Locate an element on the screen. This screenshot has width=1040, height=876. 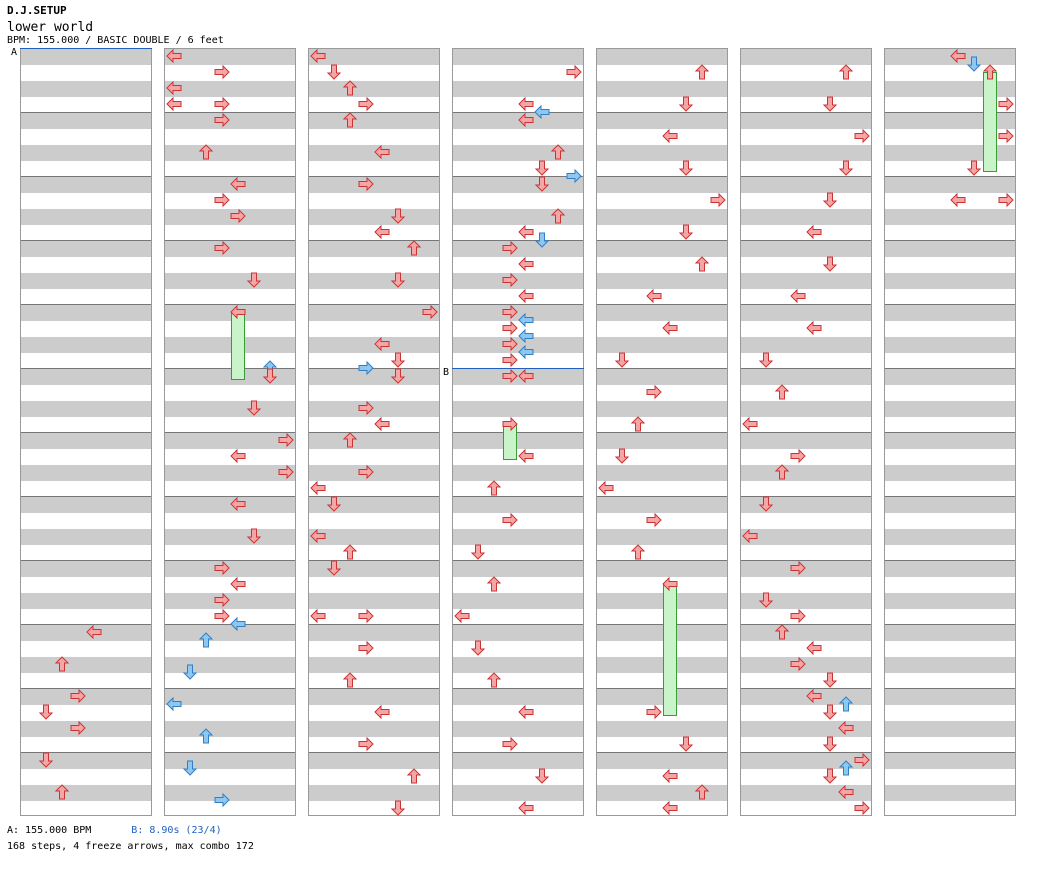
stop-arrow-up-icon is located at coordinates (846, 704).